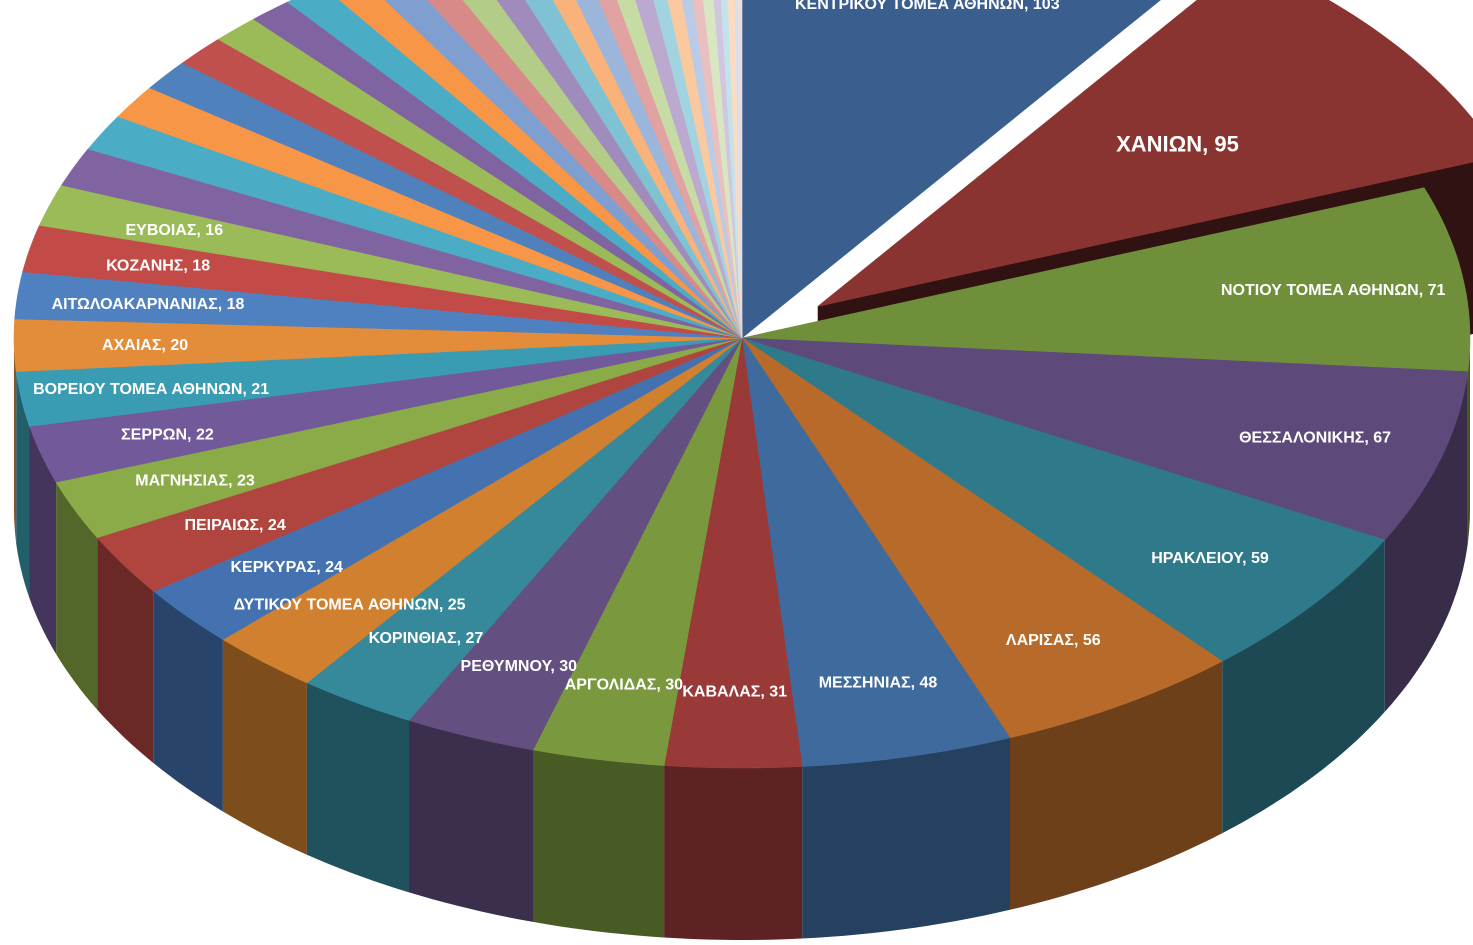  What do you see at coordinates (43, 540) in the screenshot?
I see `slice-16-side` at bounding box center [43, 540].